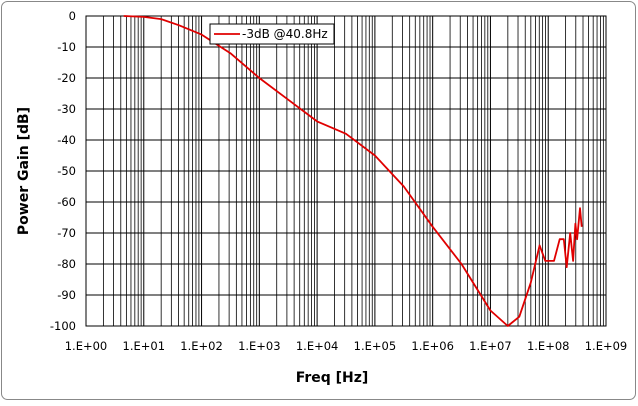 The width and height of the screenshot is (638, 406). What do you see at coordinates (72, 16) in the screenshot?
I see `y-tick-label: 0` at bounding box center [72, 16].